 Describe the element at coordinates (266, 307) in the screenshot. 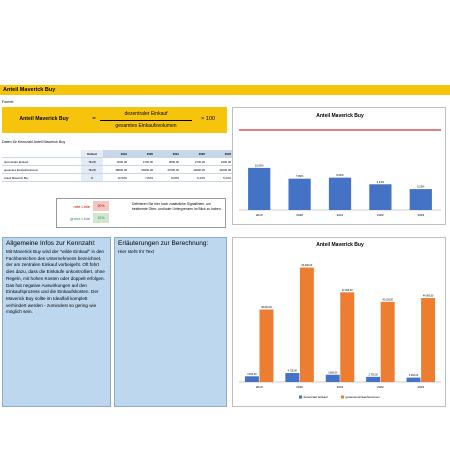

I see `data-label: 38.000,00` at that location.